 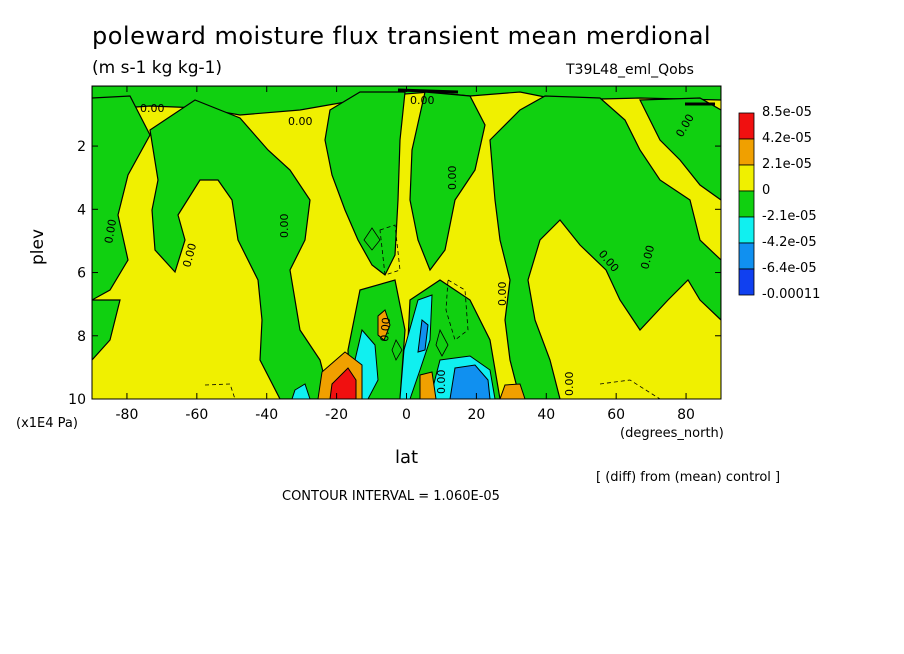 What do you see at coordinates (81, 337) in the screenshot?
I see `y-tick-label: 8` at bounding box center [81, 337].